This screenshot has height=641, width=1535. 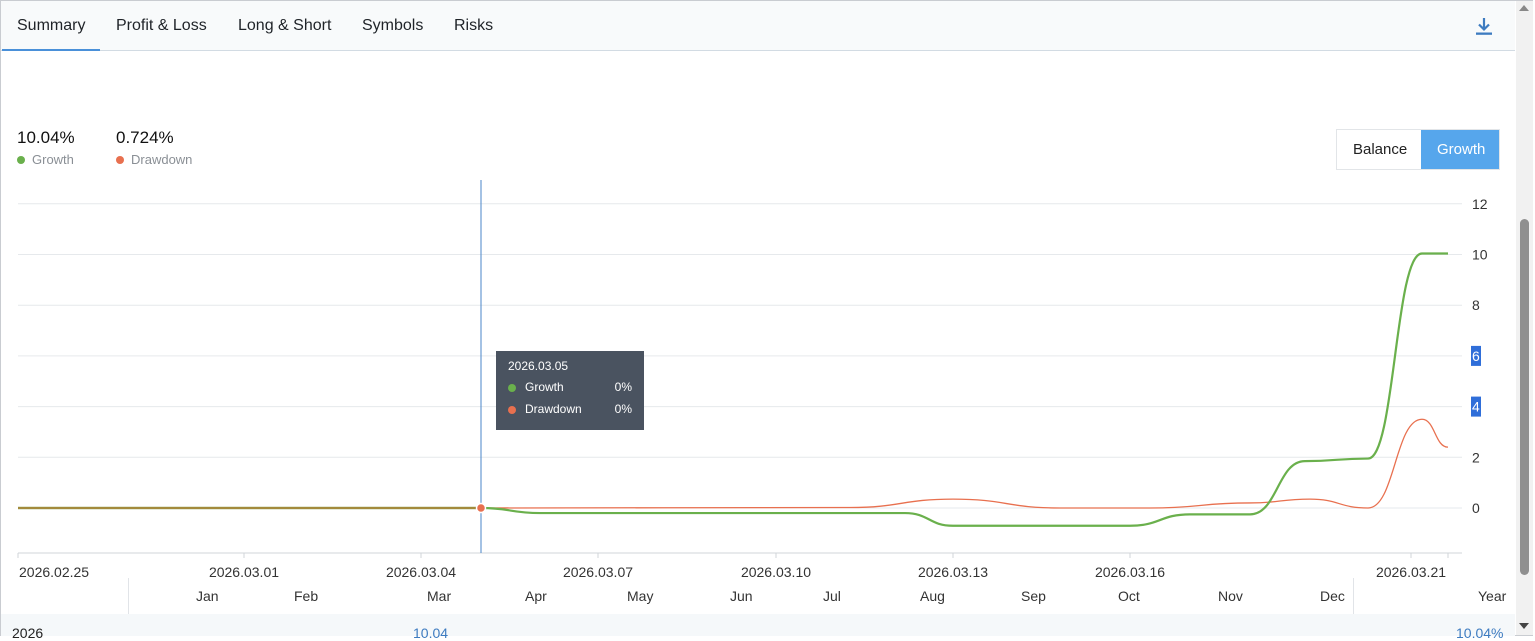 I want to click on growth-dot-icon, so click(x=21, y=159).